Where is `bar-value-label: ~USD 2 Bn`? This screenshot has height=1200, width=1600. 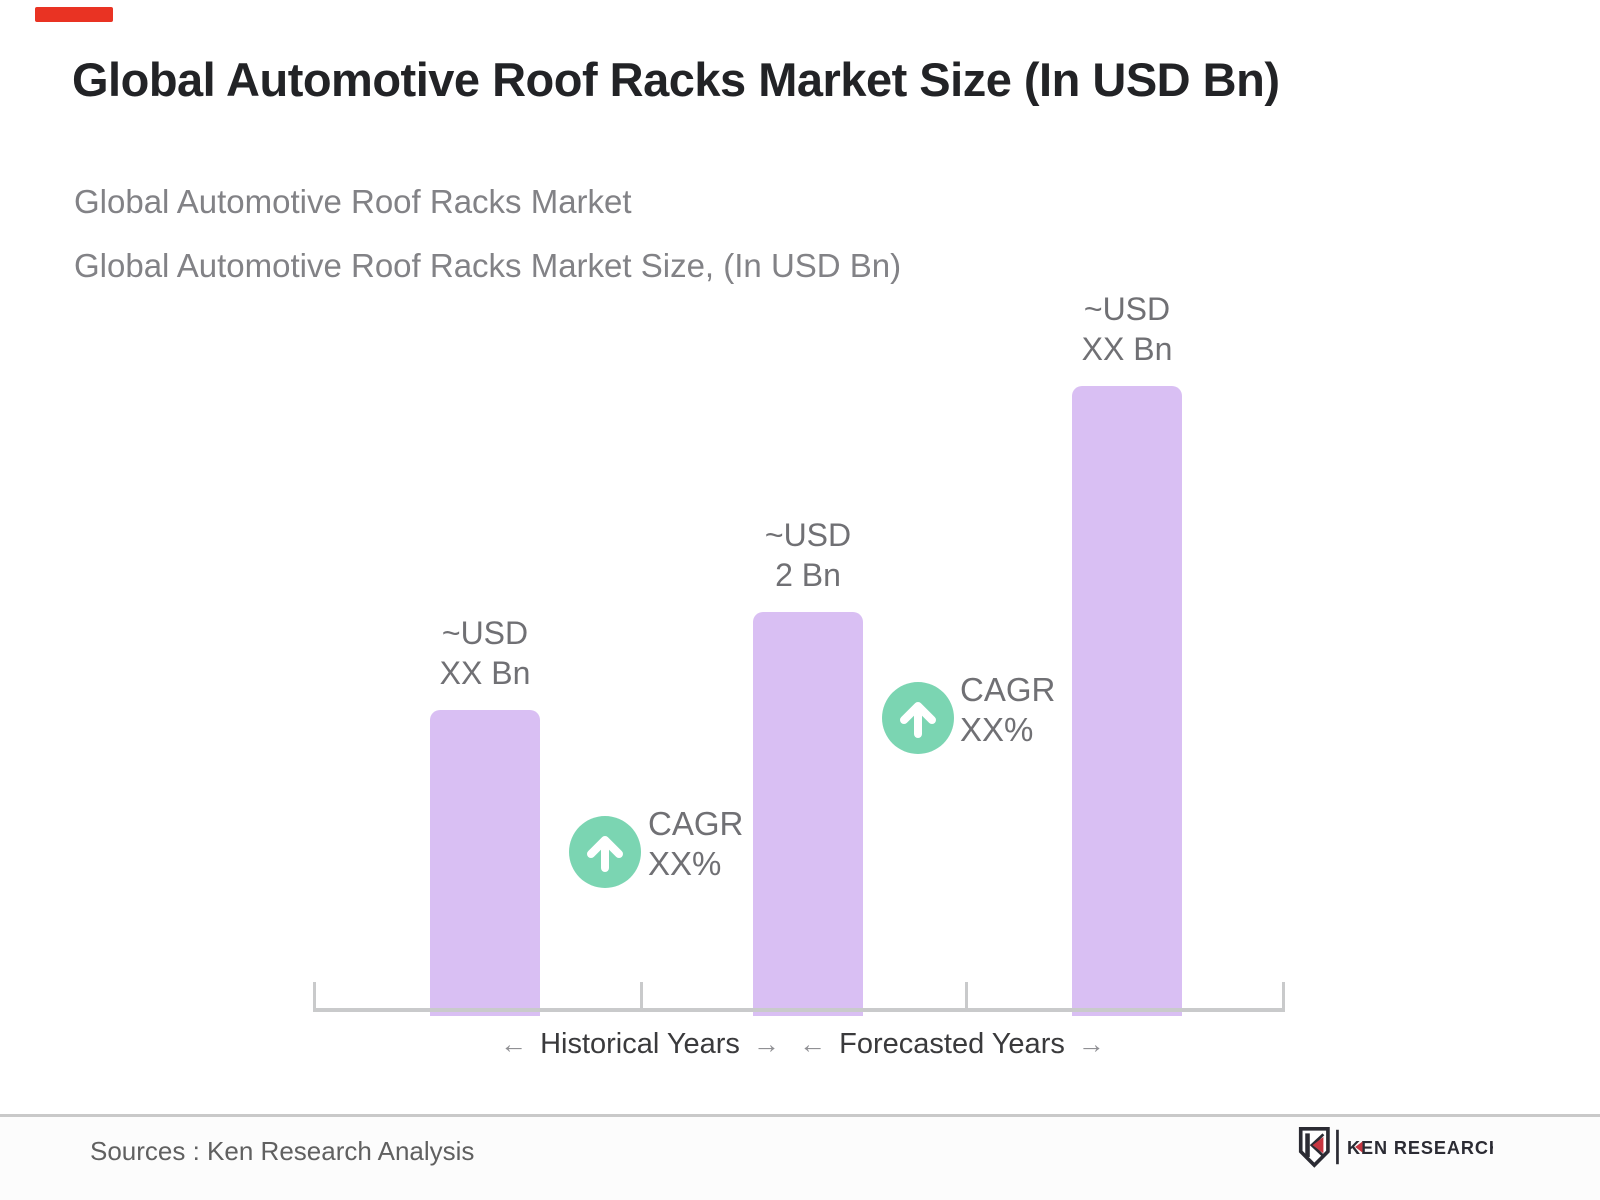
bar-value-label: ~USD 2 Bn is located at coordinates (808, 555).